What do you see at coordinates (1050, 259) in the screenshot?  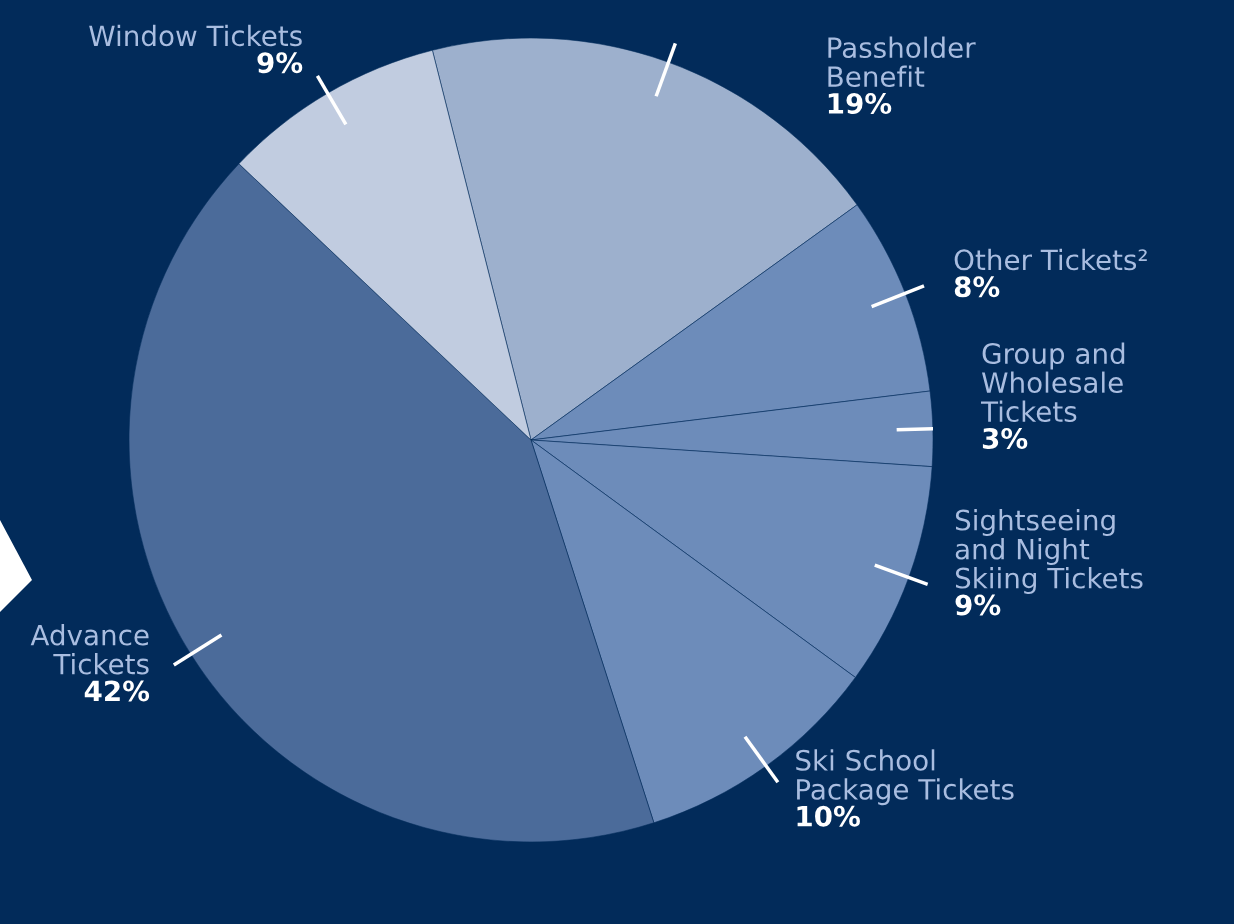 I see `slice-label: Other Tickets²` at bounding box center [1050, 259].